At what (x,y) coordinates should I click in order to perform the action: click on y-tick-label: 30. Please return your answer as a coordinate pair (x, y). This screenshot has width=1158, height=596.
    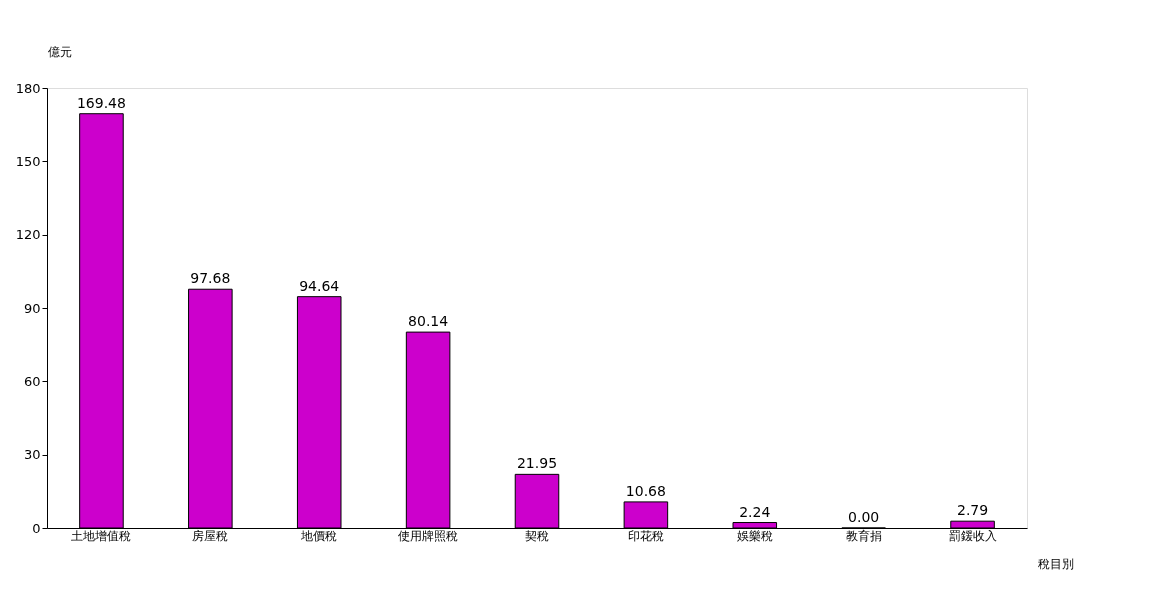
    Looking at the image, I should click on (32, 455).